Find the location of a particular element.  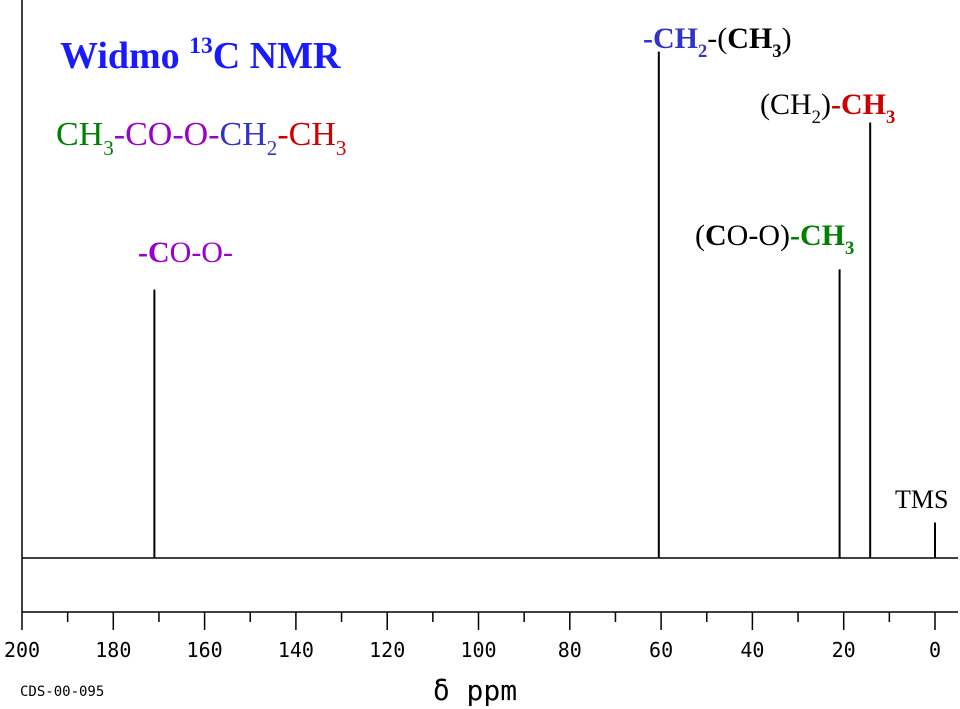

text-segment: -C is located at coordinates (154, 252).